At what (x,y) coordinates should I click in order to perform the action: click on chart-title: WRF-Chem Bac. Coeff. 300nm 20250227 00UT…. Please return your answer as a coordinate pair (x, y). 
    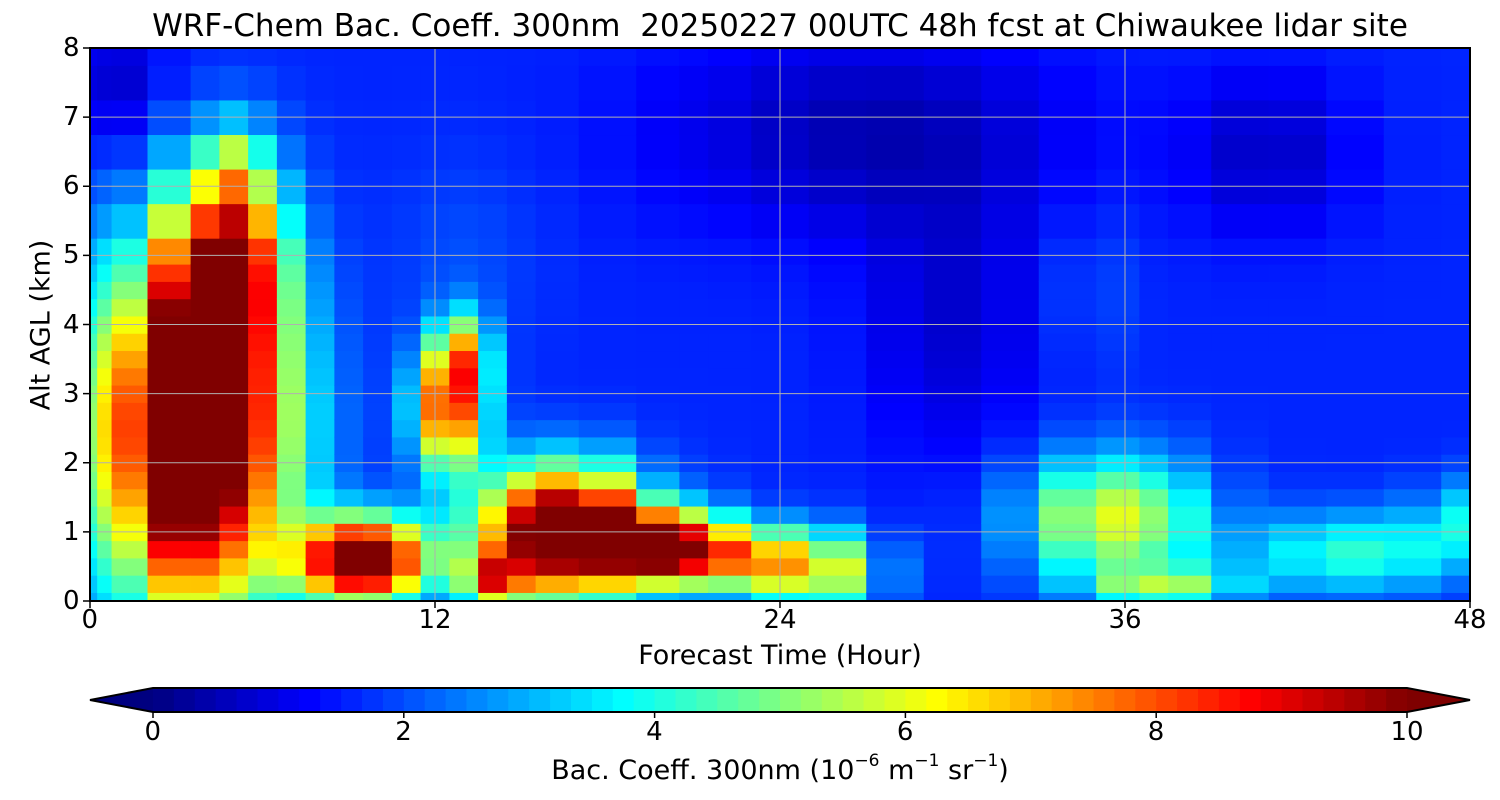
    Looking at the image, I should click on (780, 26).